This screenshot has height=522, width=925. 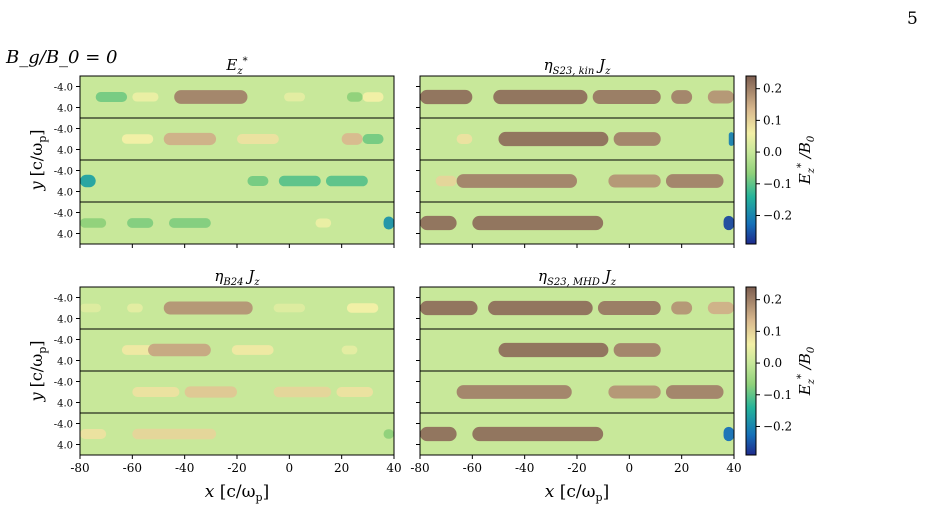 I want to click on colorbar-2: 0.2 0.1 0.0 −0.1 −0.2 Ez* /B0, so click(x=781, y=371).